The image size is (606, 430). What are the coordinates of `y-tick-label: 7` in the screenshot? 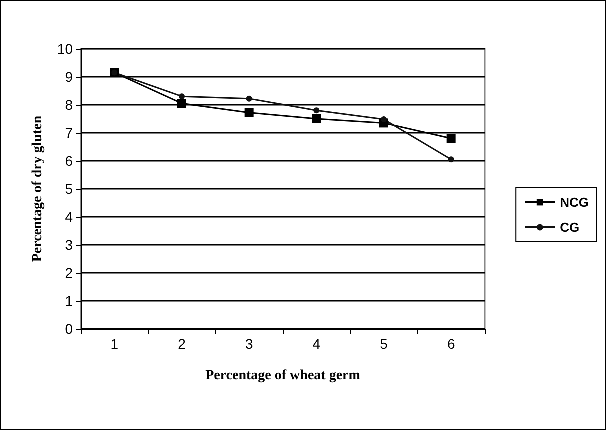 It's located at (69, 133).